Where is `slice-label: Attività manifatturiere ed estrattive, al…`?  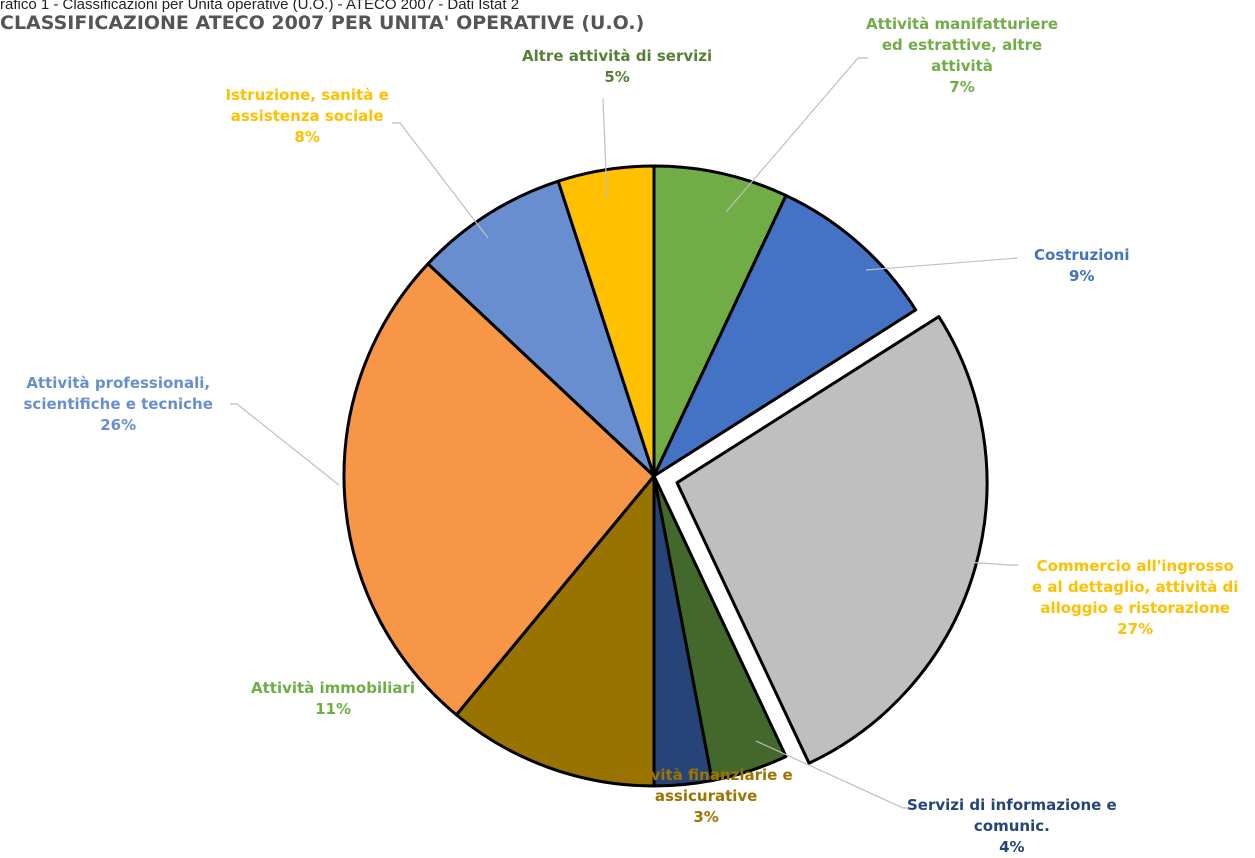
slice-label: Attività manifatturiere ed estrattive, al… is located at coordinates (962, 56).